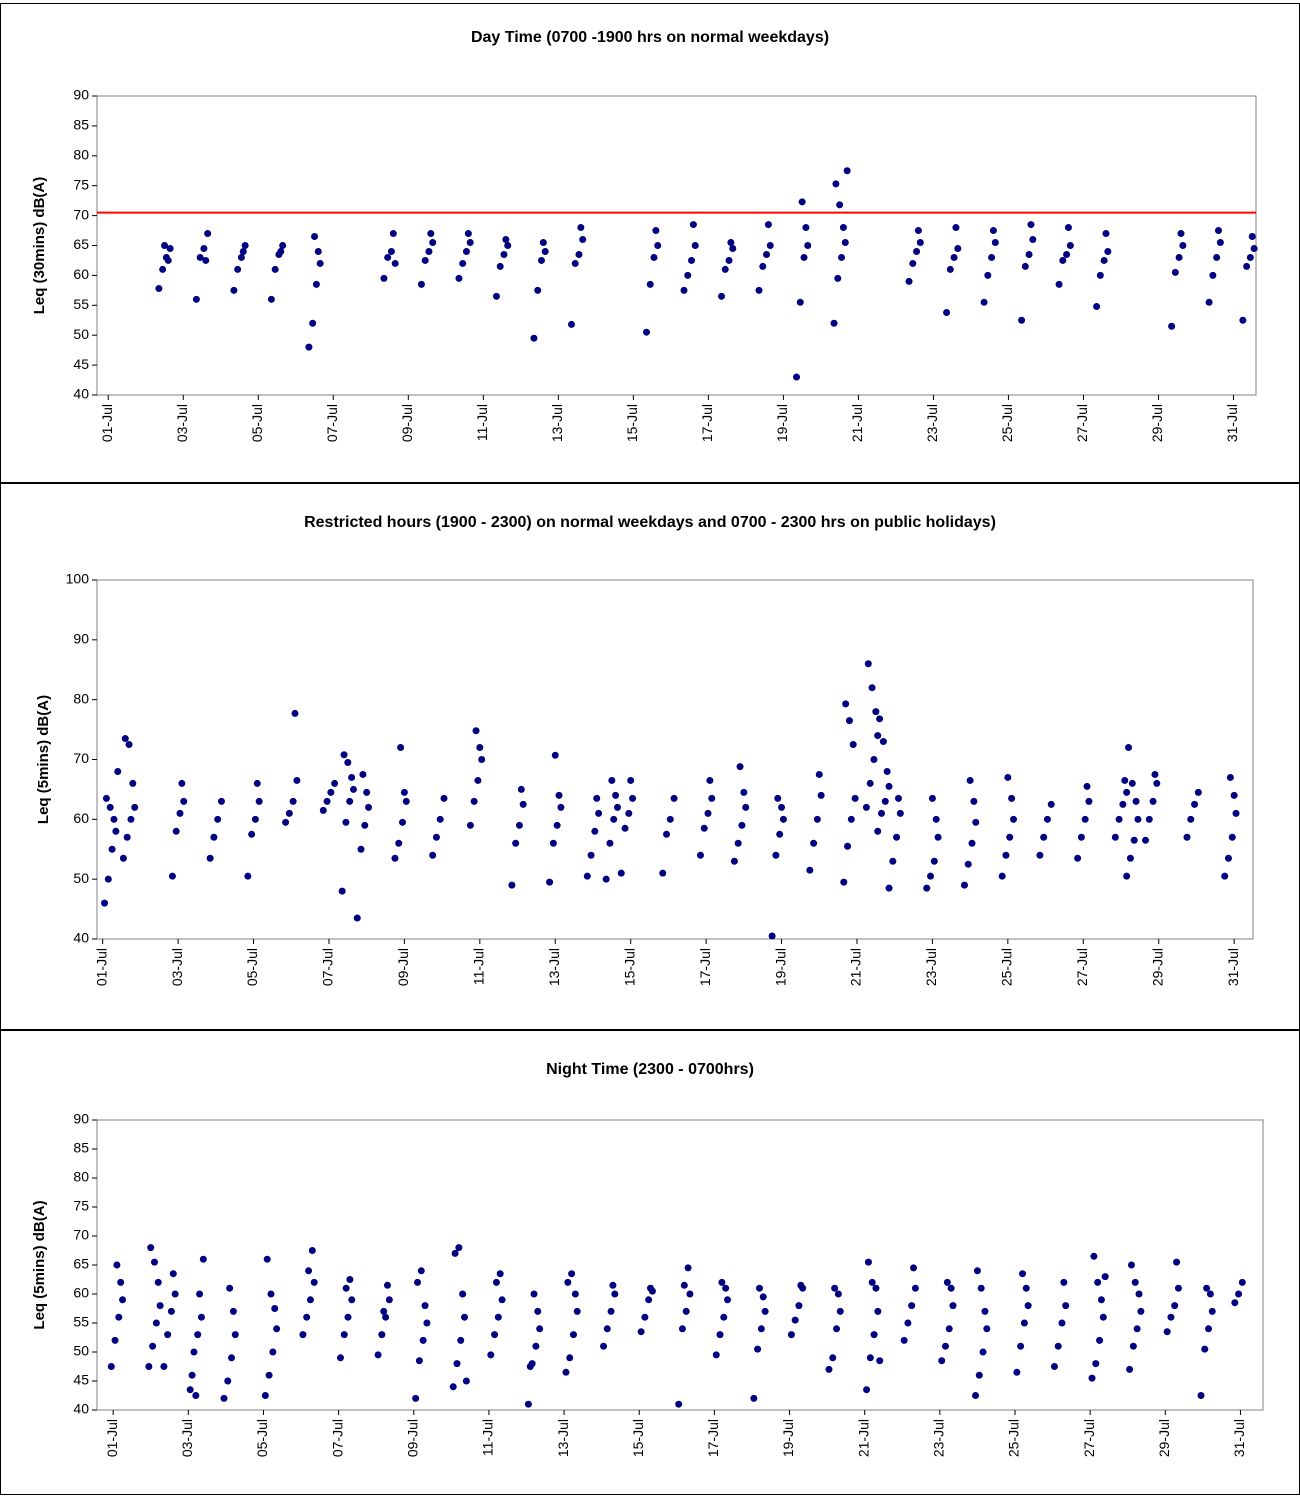 This screenshot has height=1500, width=1300. I want to click on x-tick-label: 05-Jul, so click(257, 423).